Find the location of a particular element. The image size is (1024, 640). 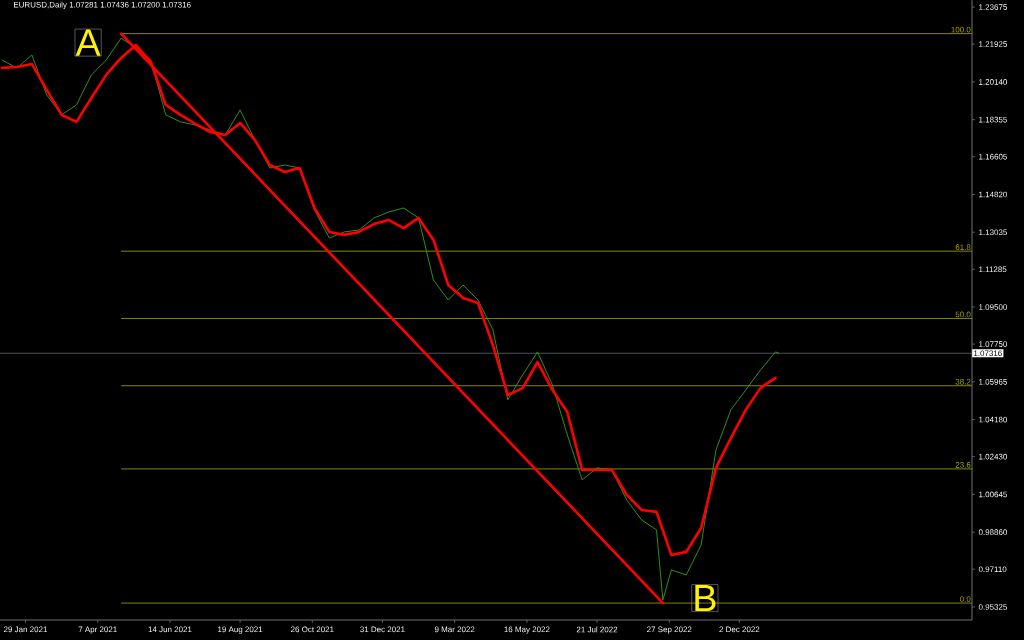

annotation: A is located at coordinates (88, 42).